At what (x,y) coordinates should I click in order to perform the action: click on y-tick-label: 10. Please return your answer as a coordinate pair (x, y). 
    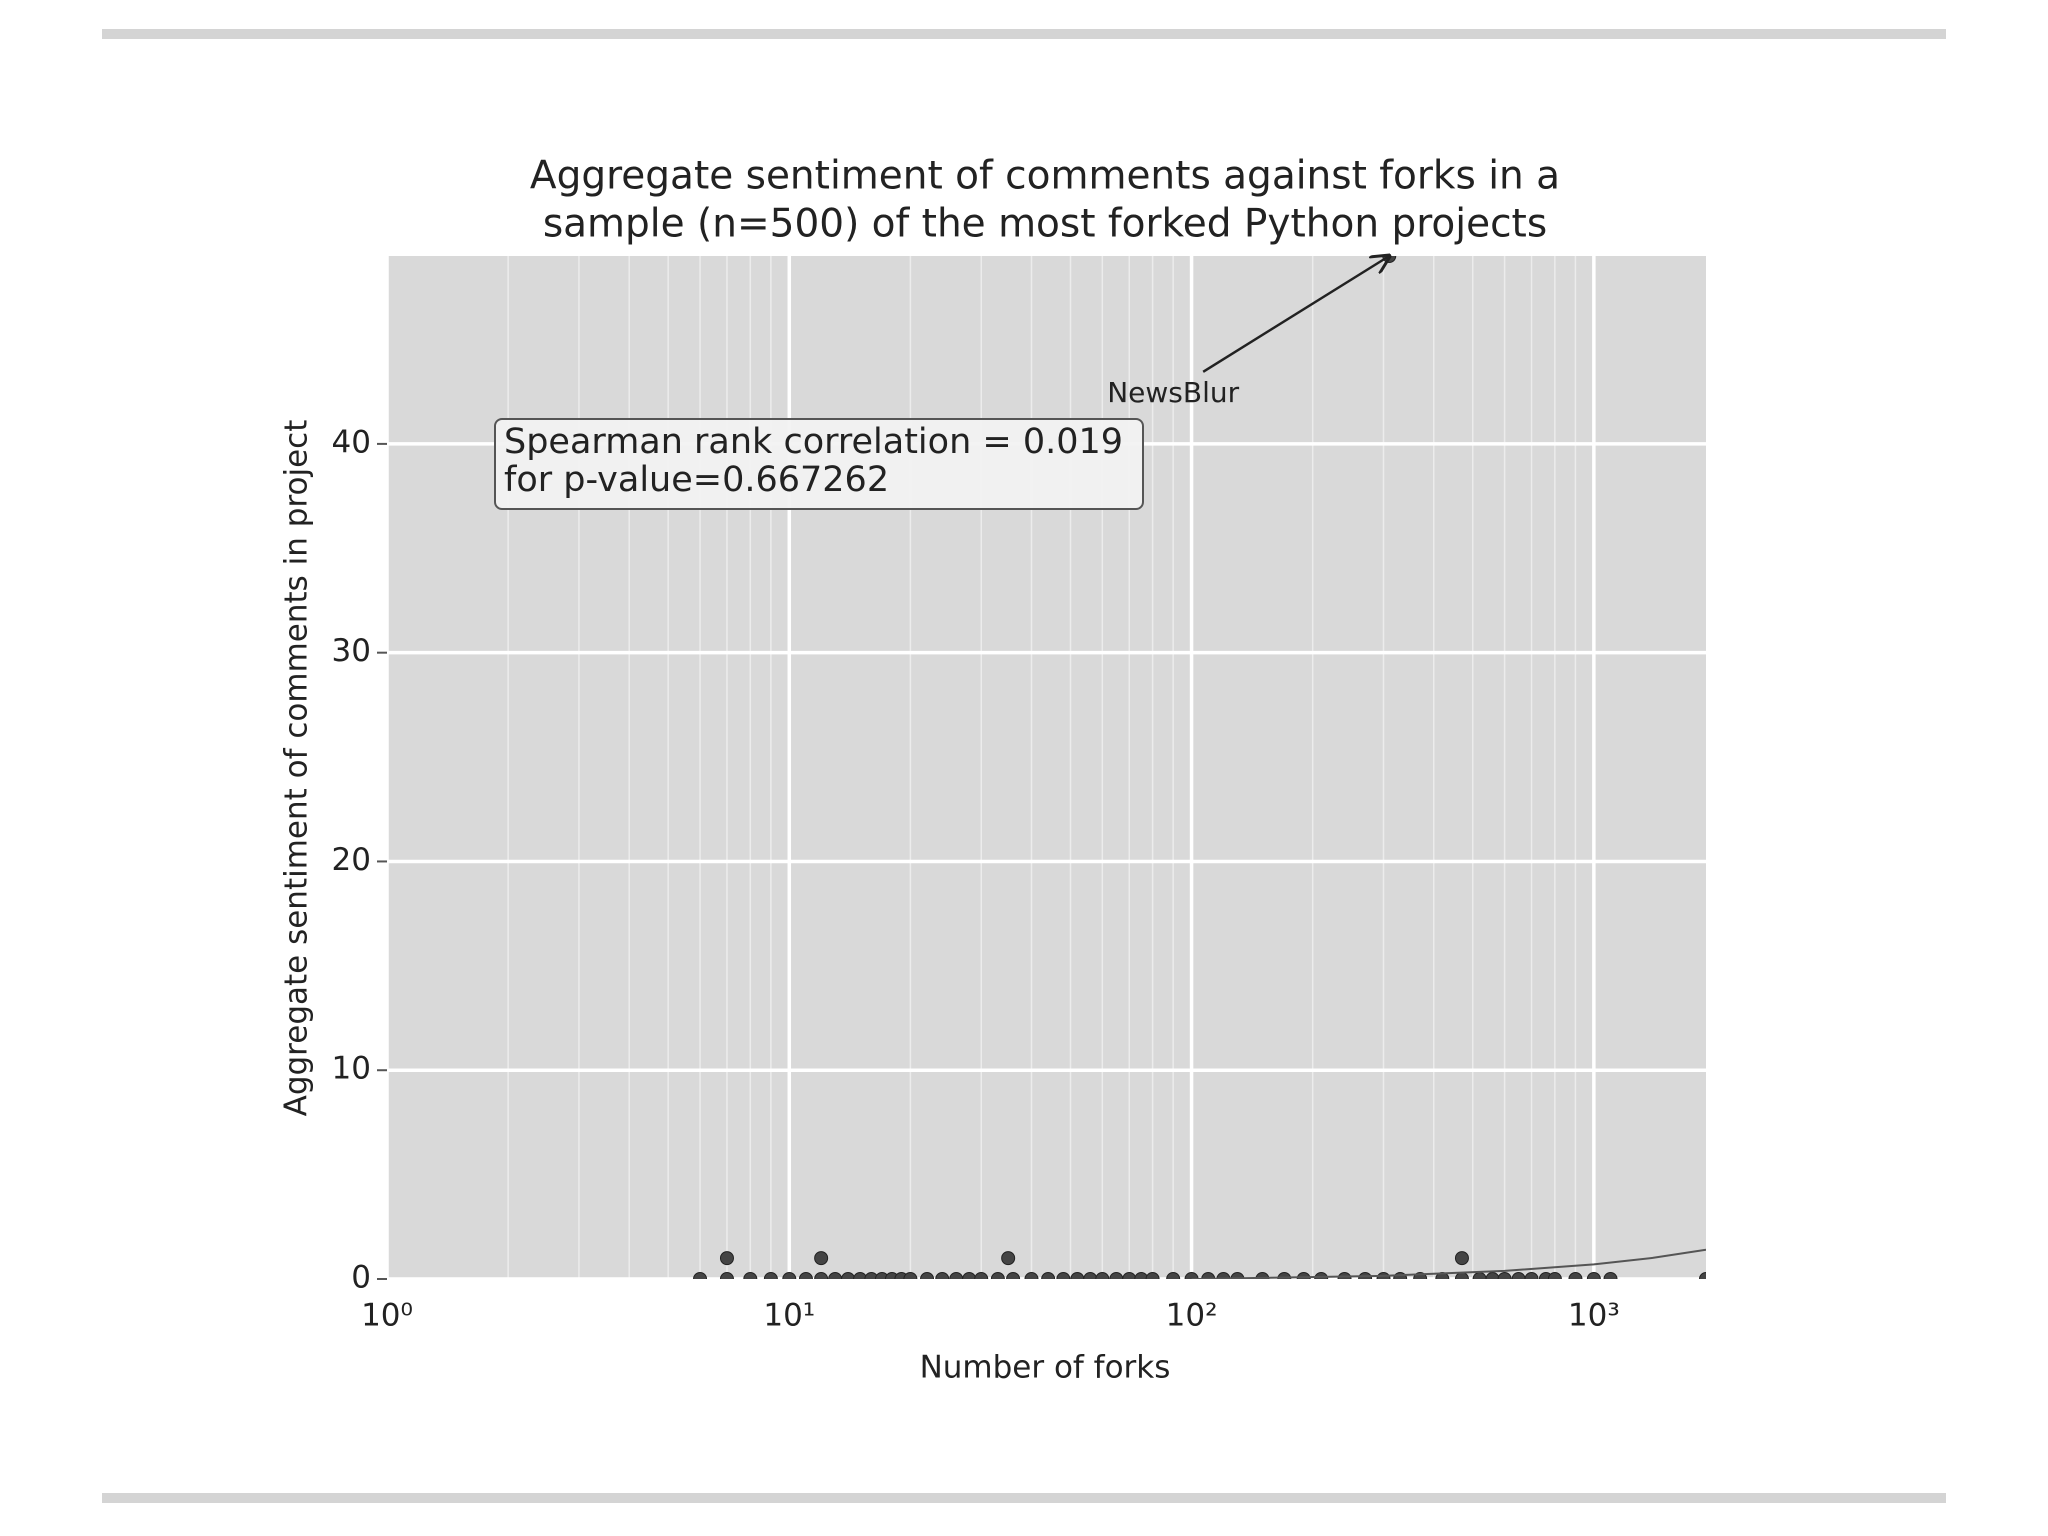
    Looking at the image, I should click on (351, 1069).